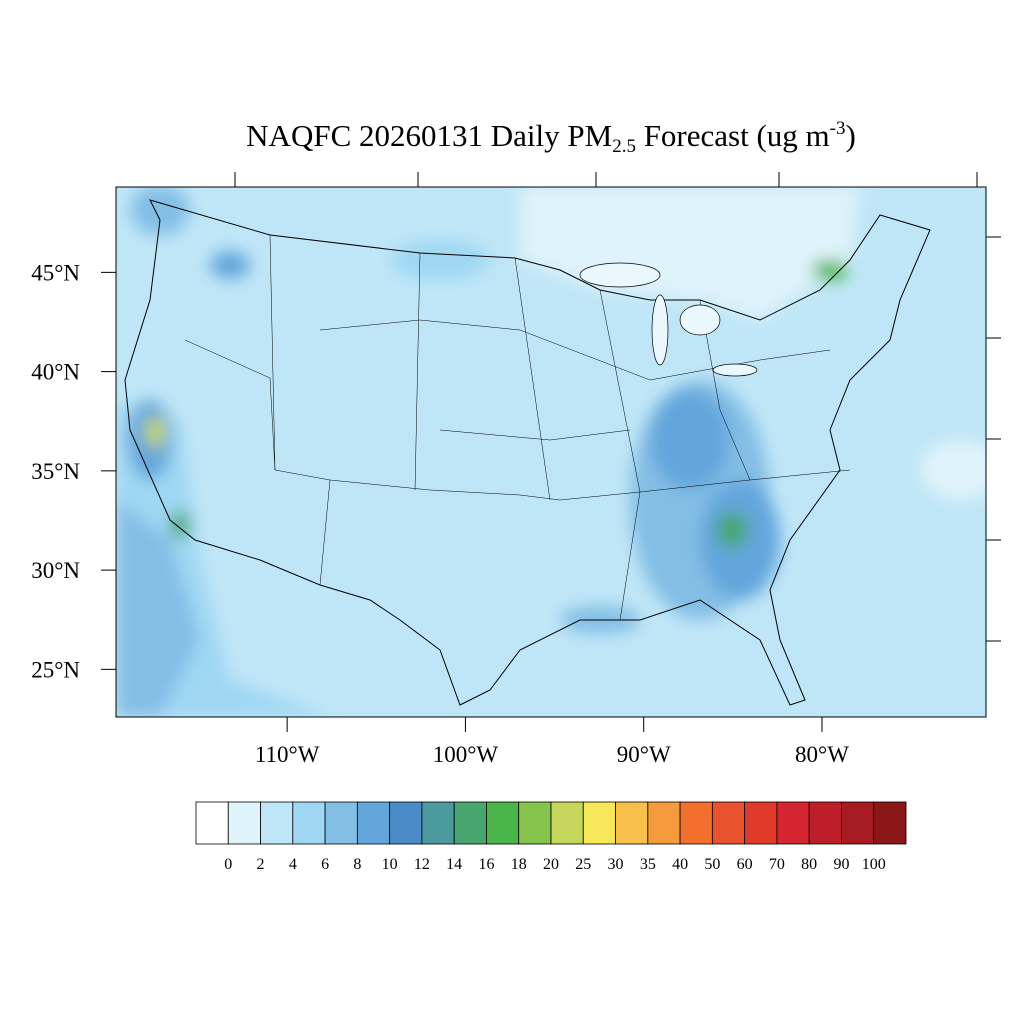 Image resolution: width=1024 pixels, height=1024 pixels. I want to click on colorbar-label: 70, so click(777, 864).